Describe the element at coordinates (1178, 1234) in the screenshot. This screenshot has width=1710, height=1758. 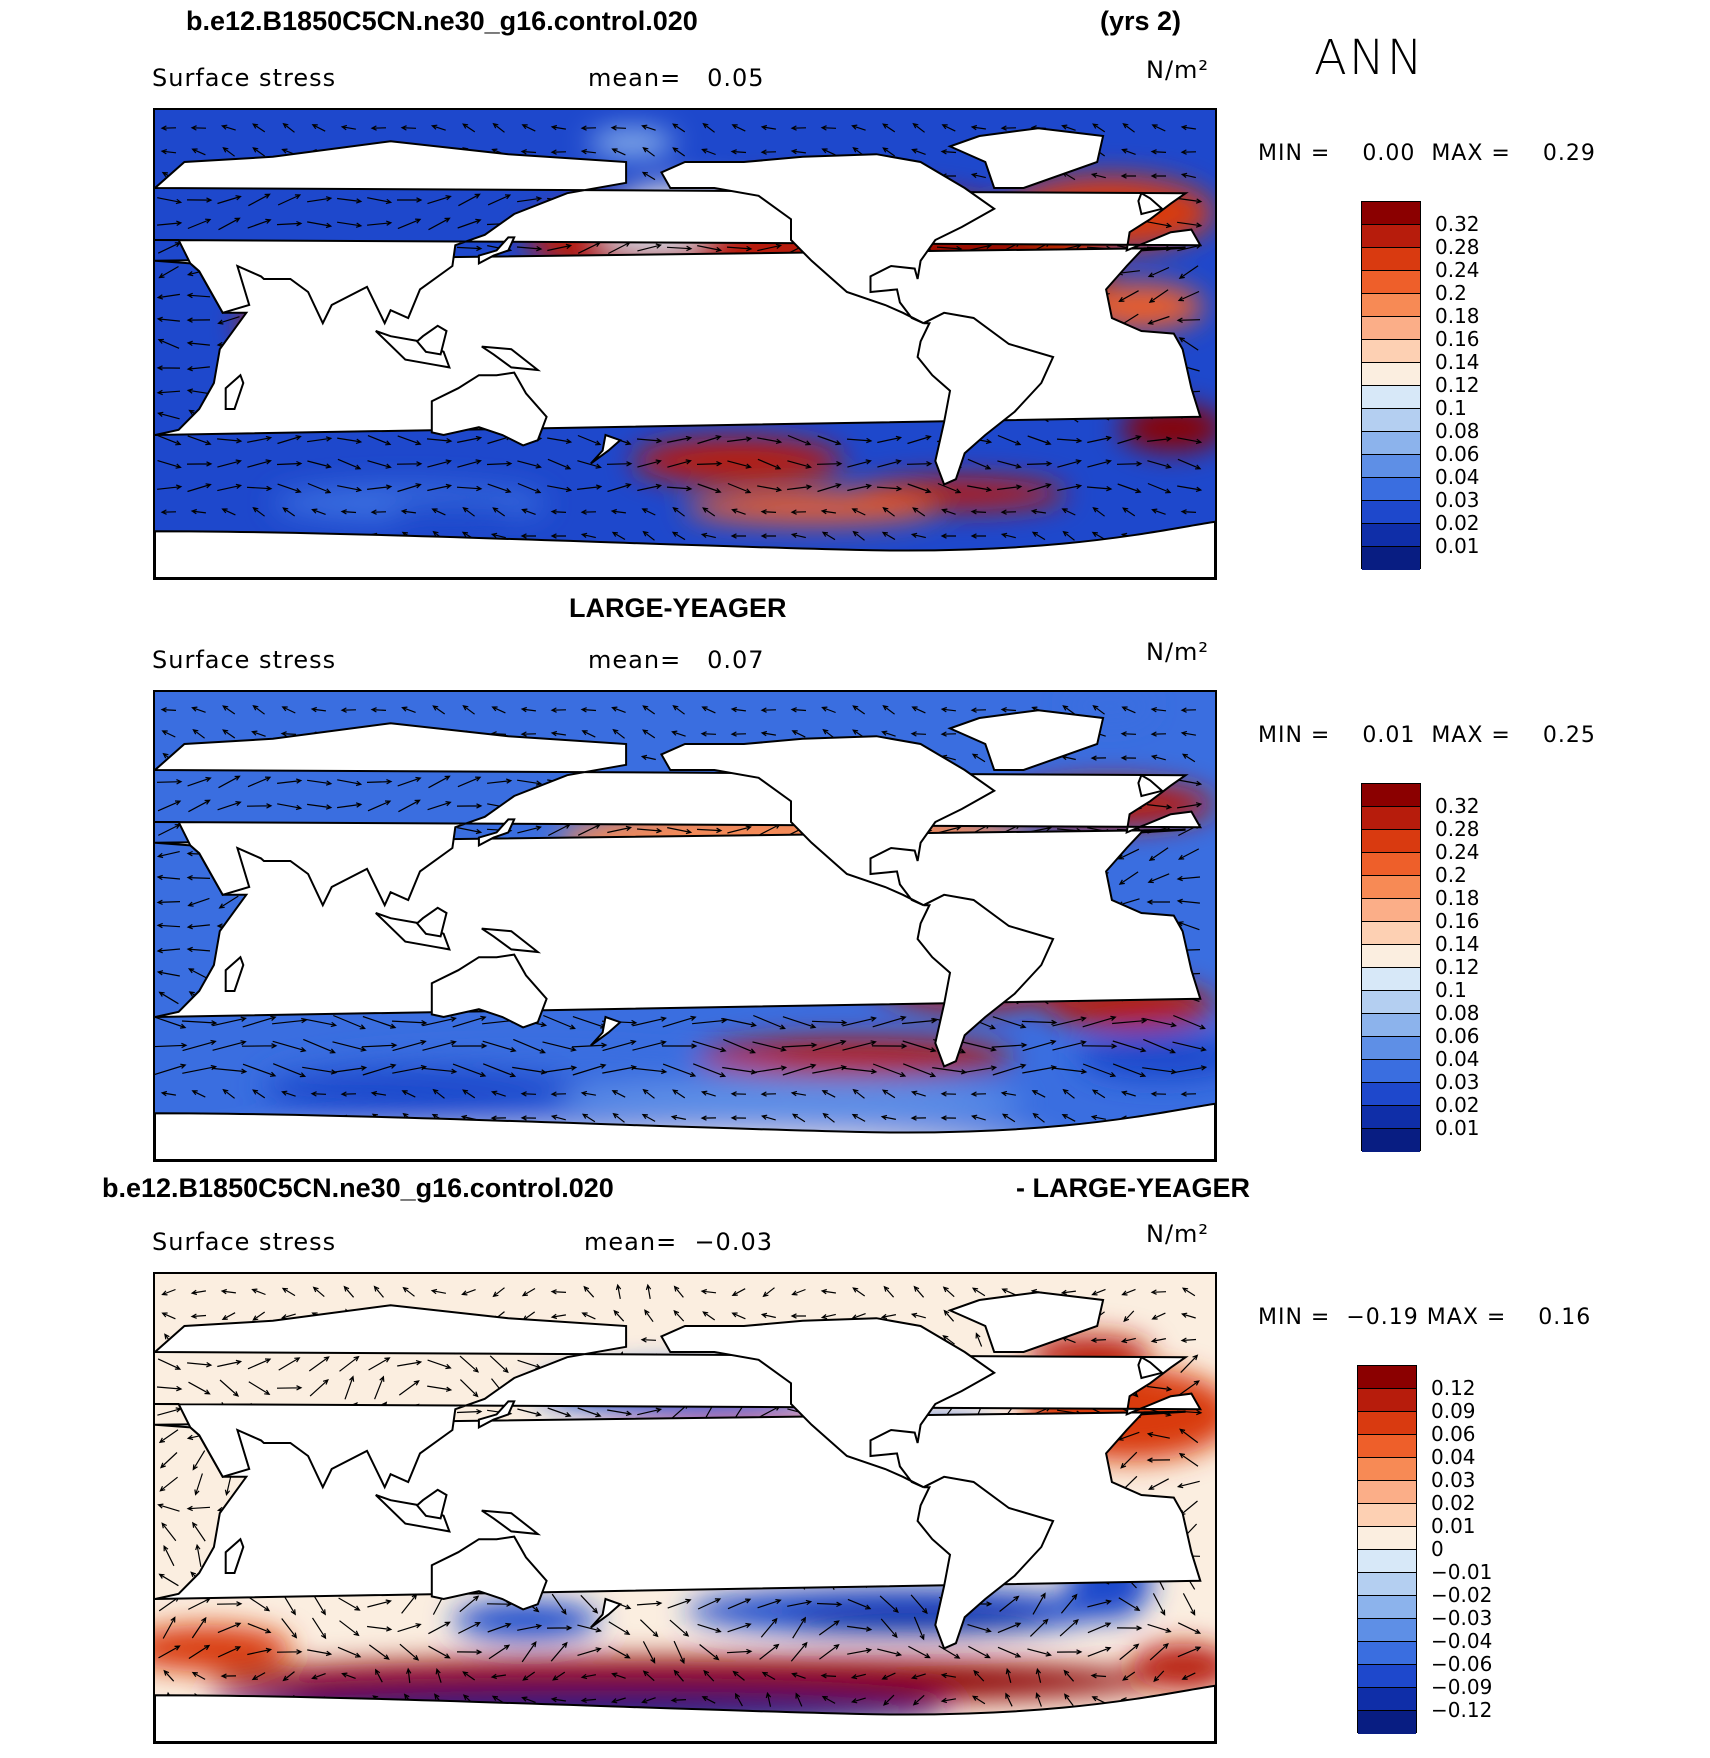
I see `units-label: N/m²` at that location.